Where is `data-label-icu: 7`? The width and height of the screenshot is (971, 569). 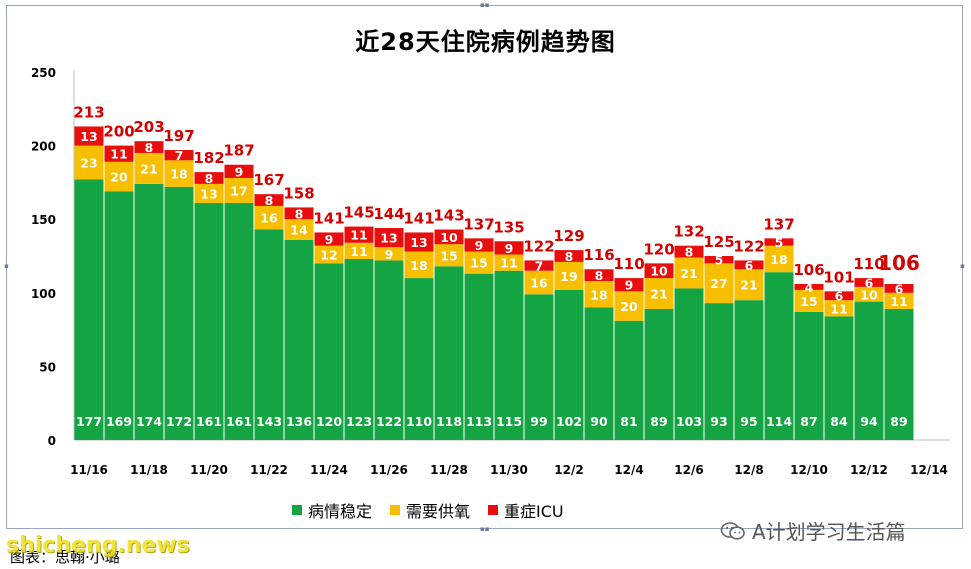
data-label-icu: 7 is located at coordinates (539, 266).